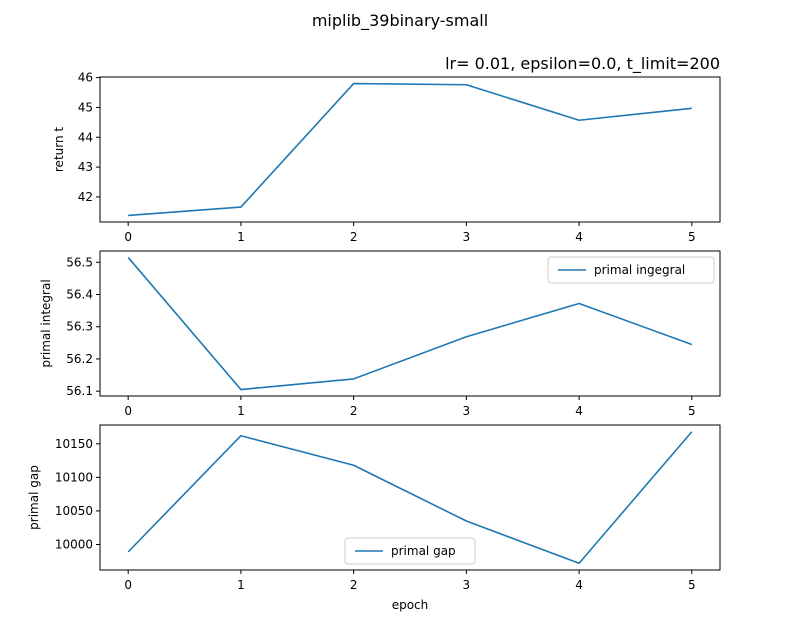 Image resolution: width=800 pixels, height=640 pixels. Describe the element at coordinates (423, 551) in the screenshot. I see `legend-label: primal gap` at that location.